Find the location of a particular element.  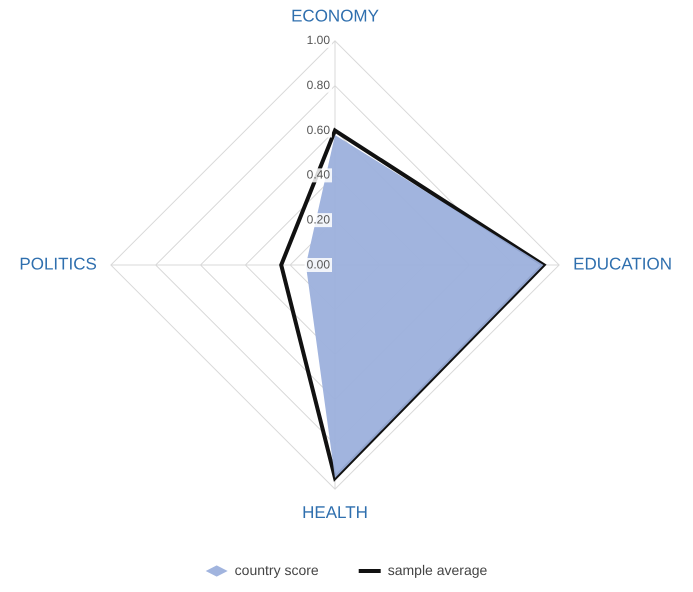

y-tick-label: 0.40 is located at coordinates (318, 175).